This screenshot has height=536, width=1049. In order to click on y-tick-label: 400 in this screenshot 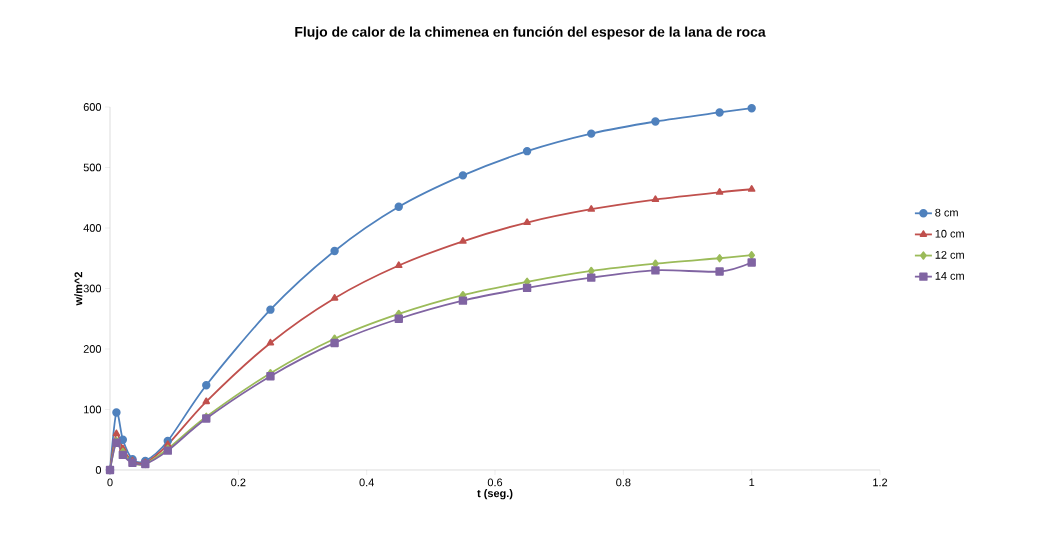, I will do `click(92, 228)`.